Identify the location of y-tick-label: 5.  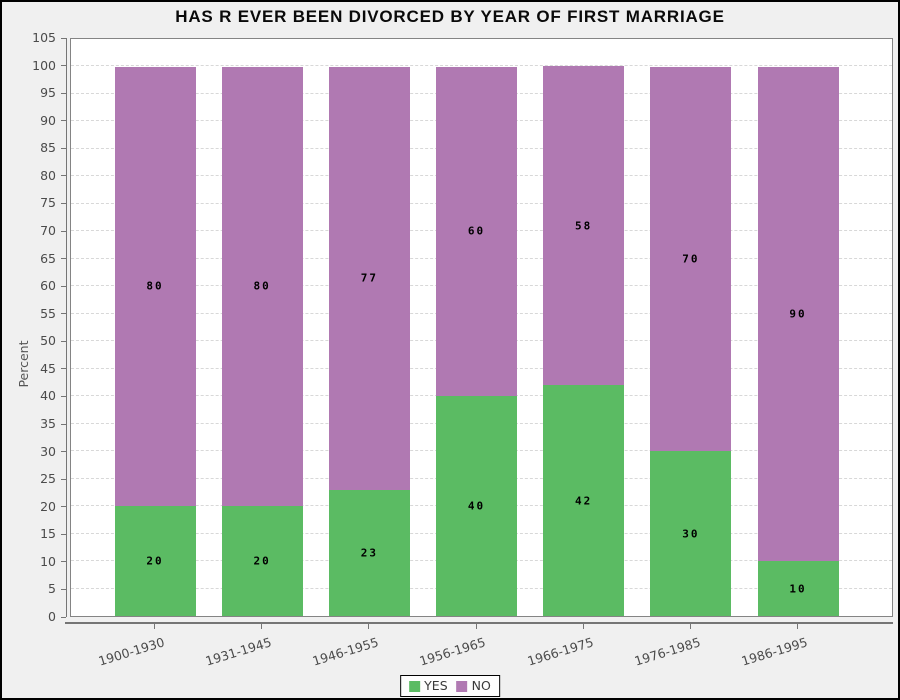
(52, 589).